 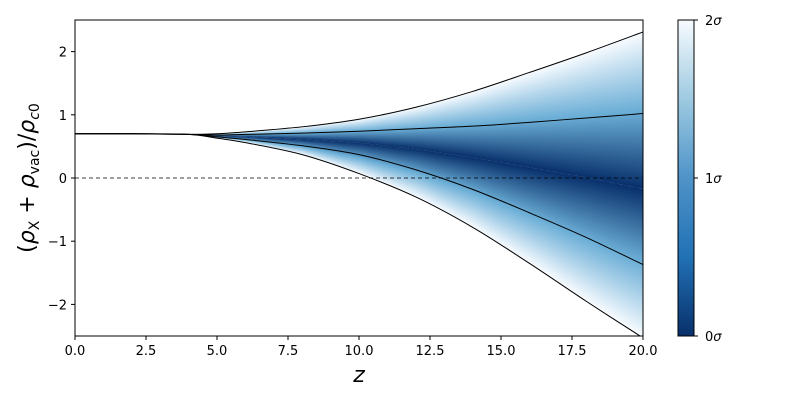 I want to click on y-tick-label: −2, so click(x=57, y=305).